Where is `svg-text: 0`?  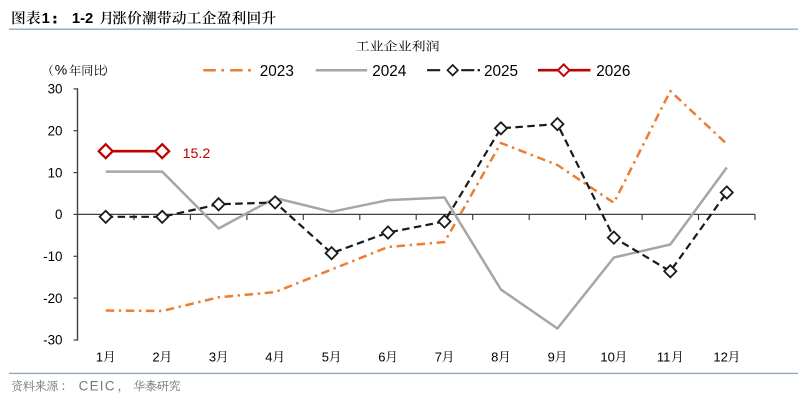 svg-text: 0 is located at coordinates (58, 214).